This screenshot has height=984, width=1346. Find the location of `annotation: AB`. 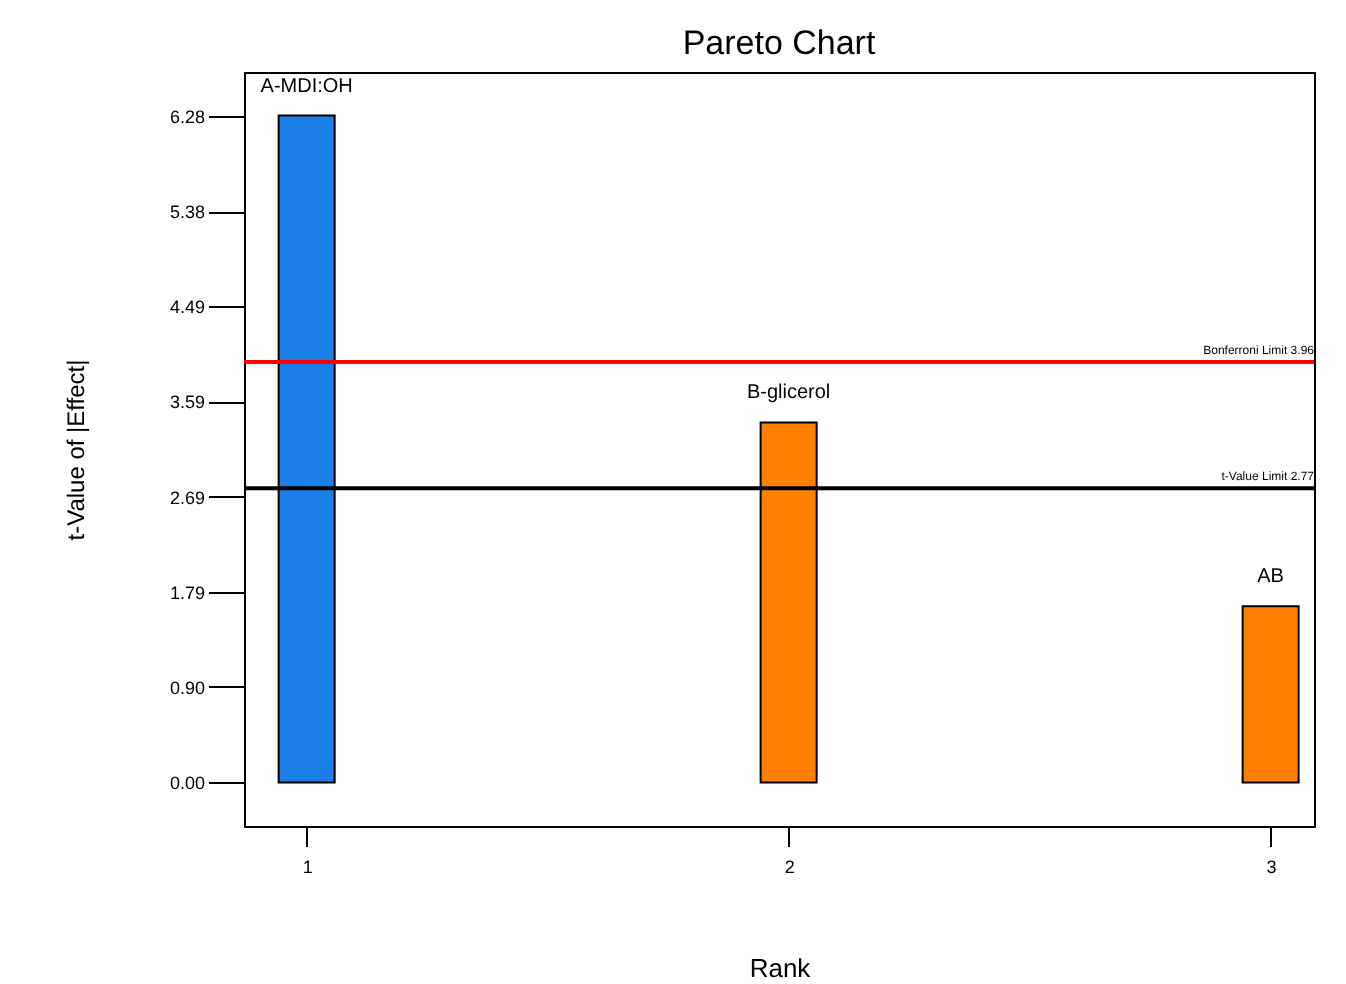

annotation: AB is located at coordinates (1271, 577).